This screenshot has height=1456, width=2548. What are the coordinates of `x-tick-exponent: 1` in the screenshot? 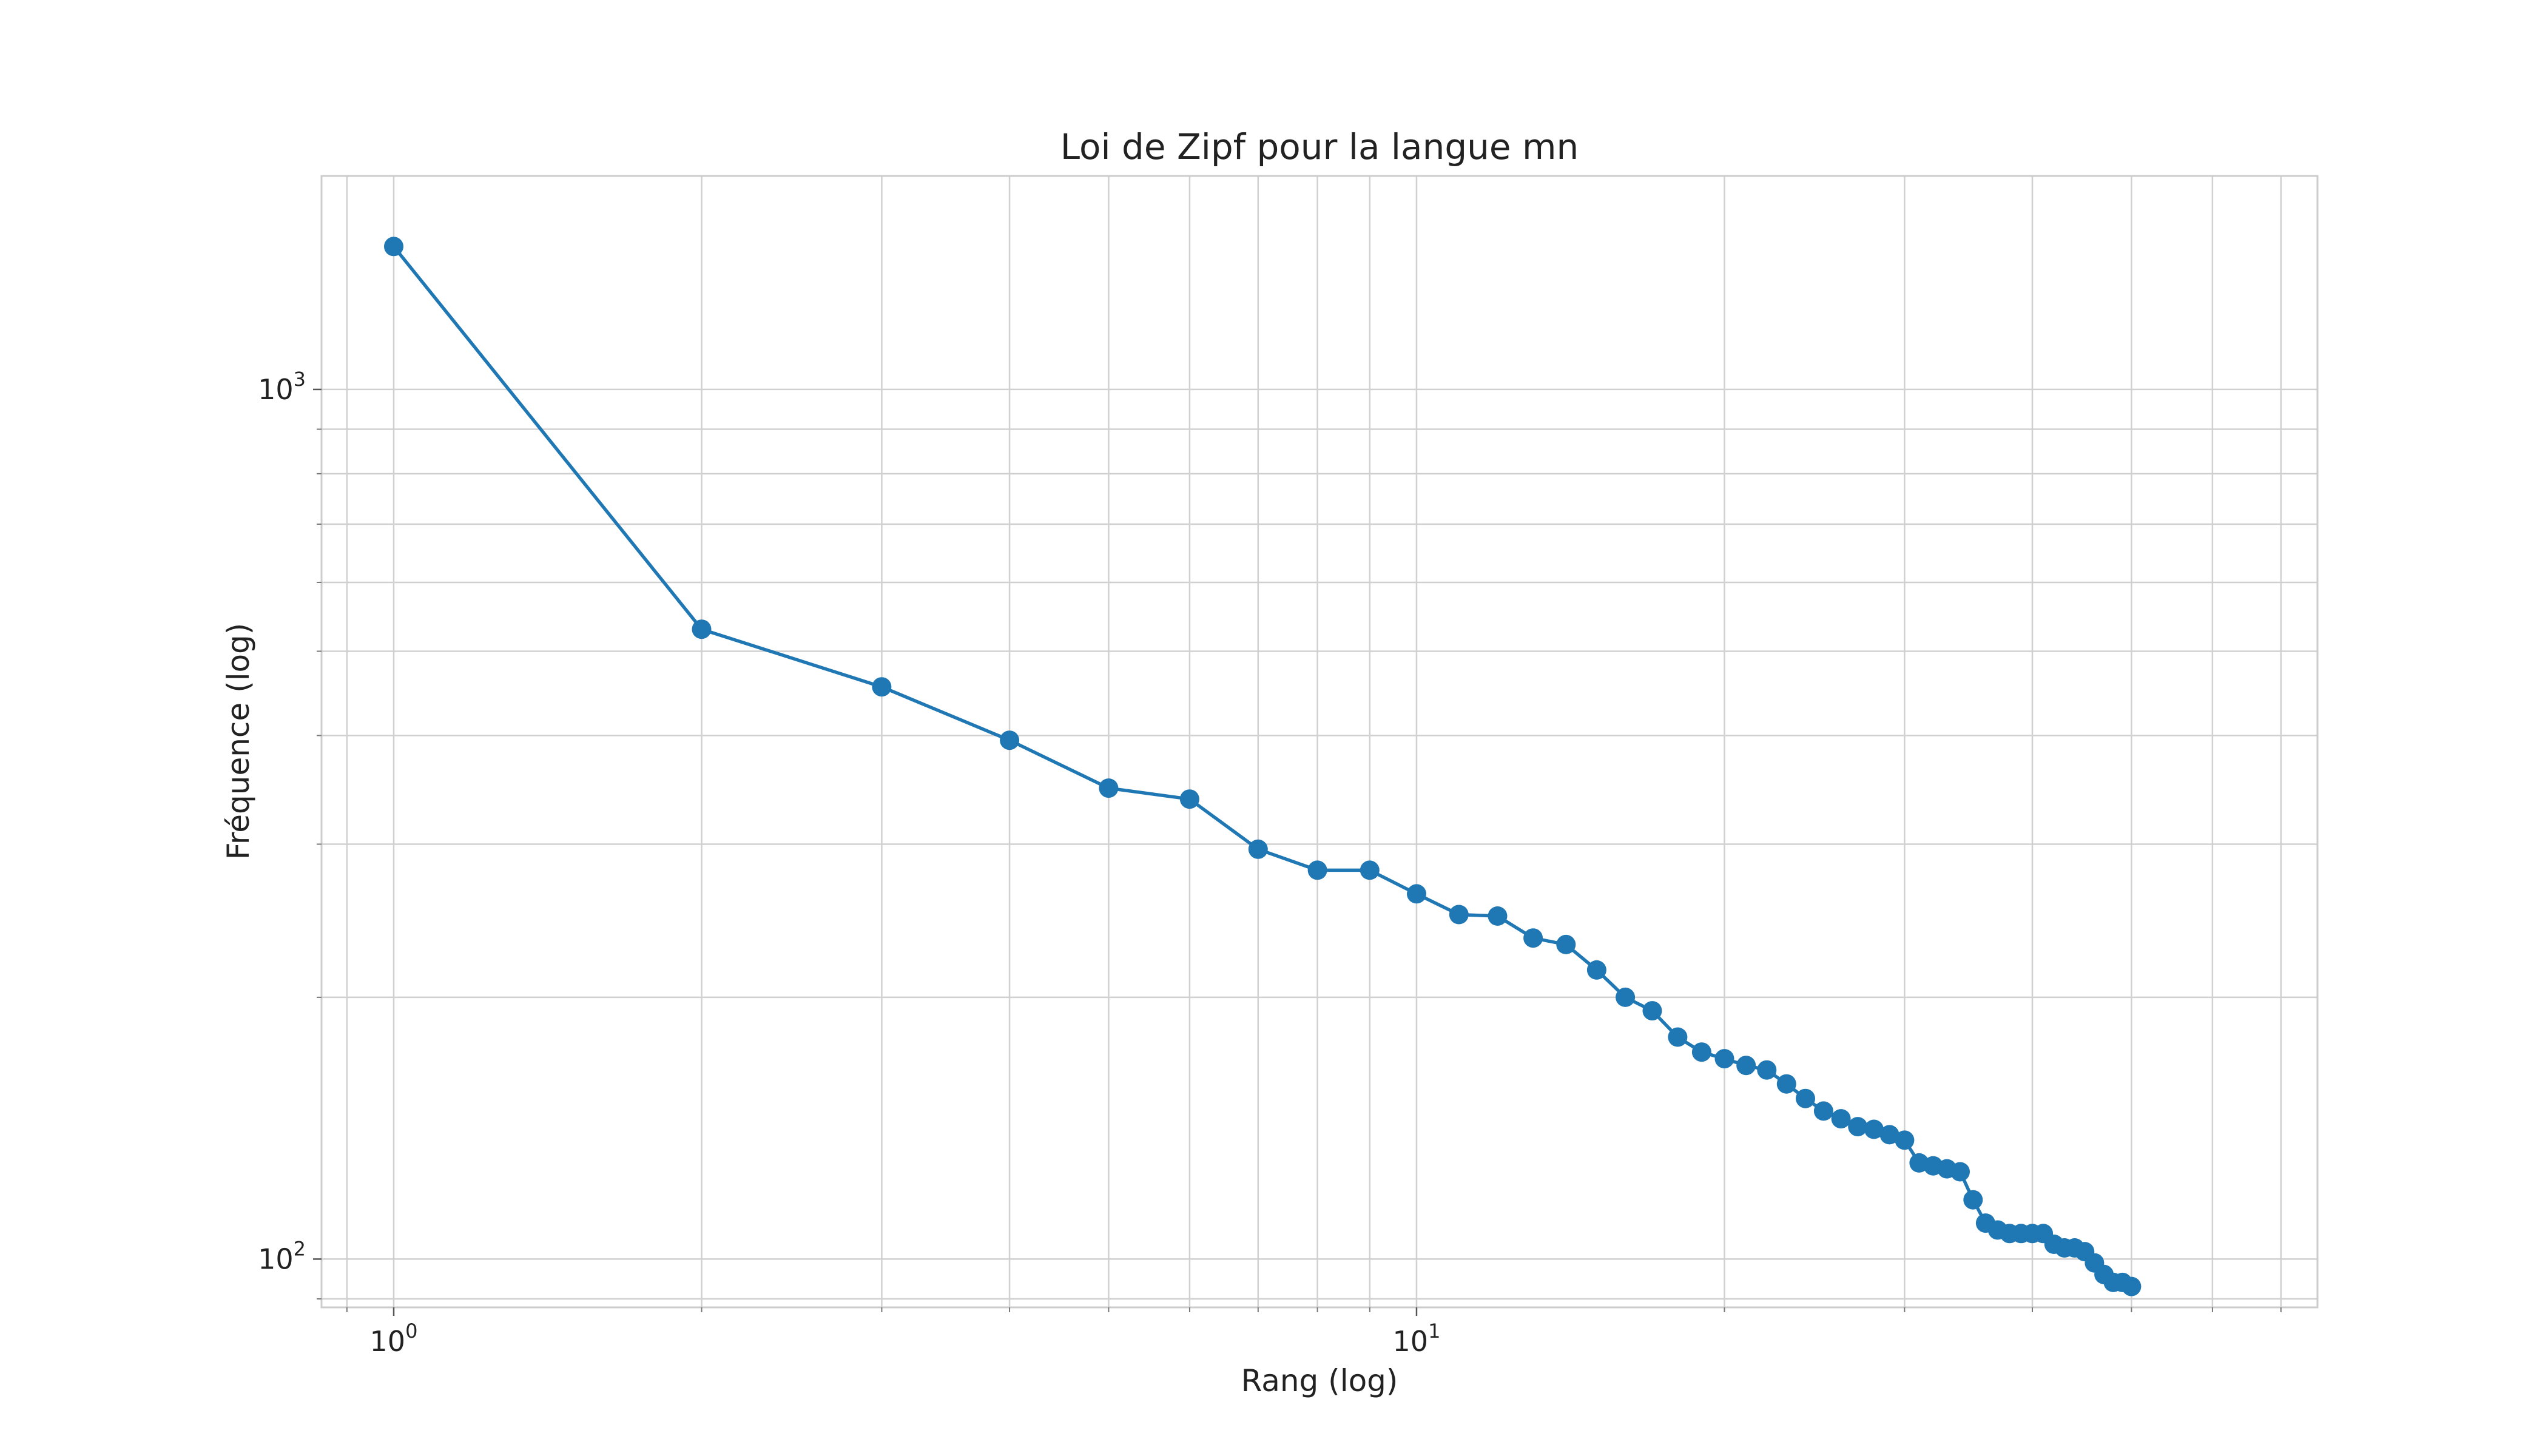 It's located at (1434, 1331).